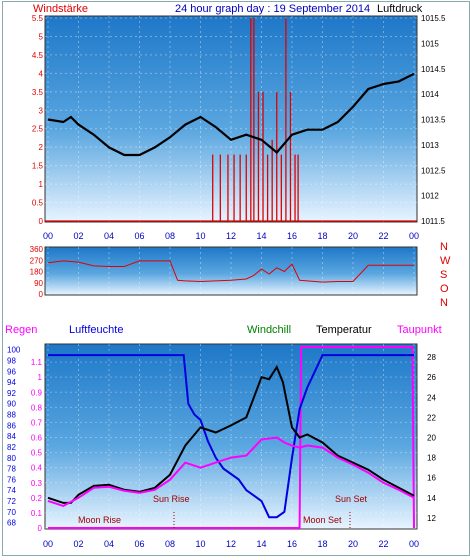  Describe the element at coordinates (11, 479) in the screenshot. I see `humidity-tick-label: 76` at that location.